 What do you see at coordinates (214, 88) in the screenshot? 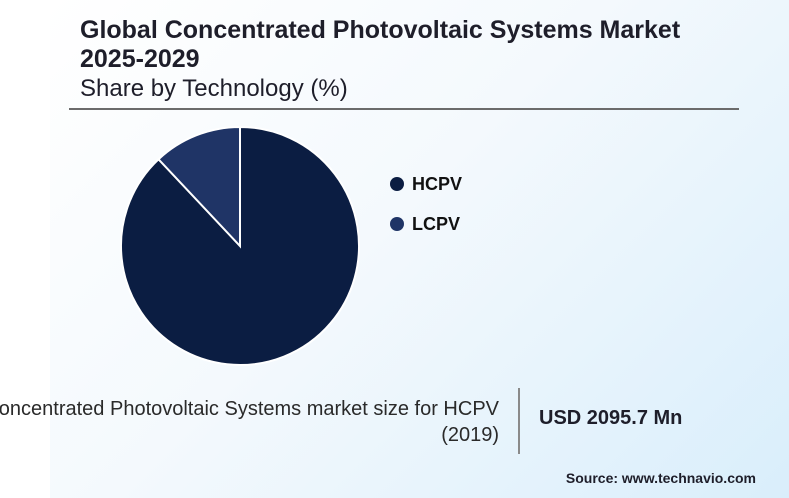
I see `chart-subtitle: Share by Technology (%)` at bounding box center [214, 88].